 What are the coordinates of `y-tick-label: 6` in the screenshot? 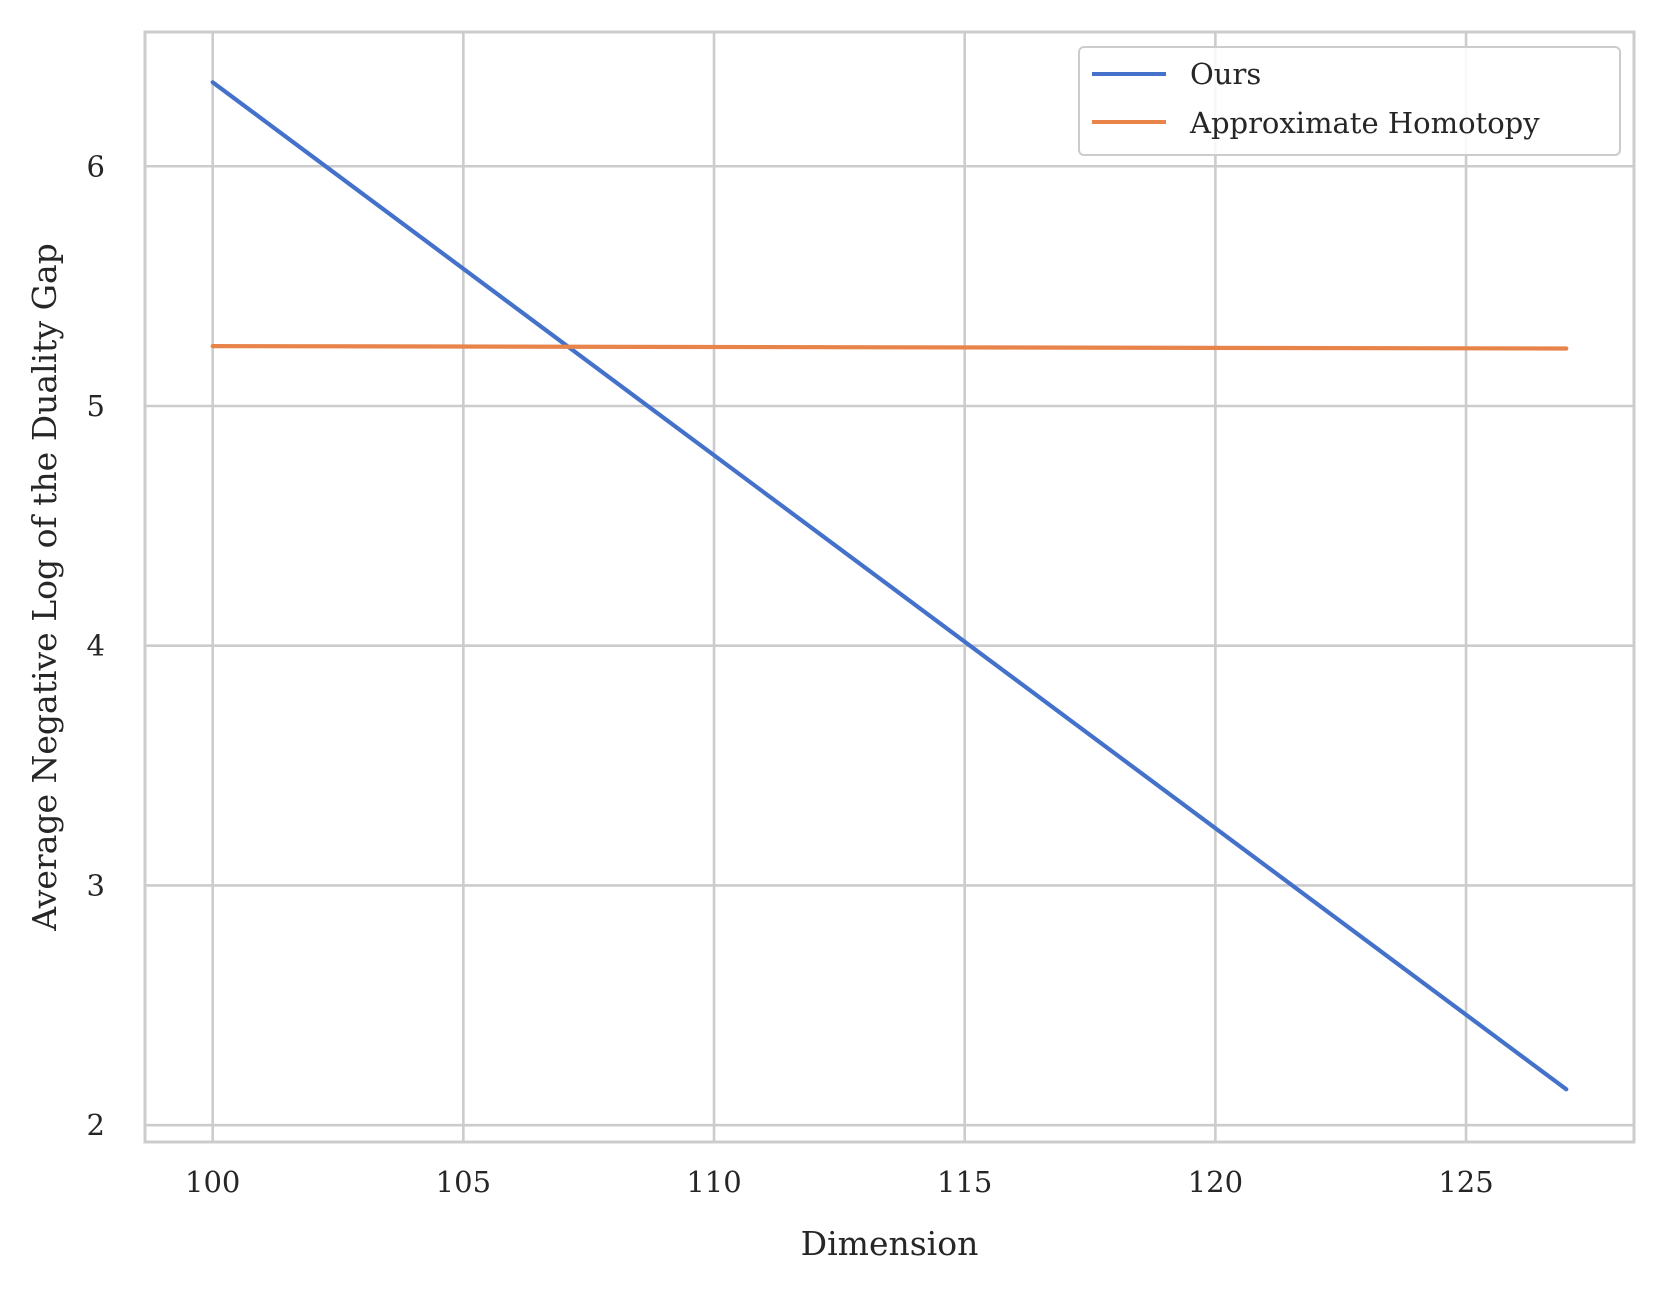 It's located at (96, 166).